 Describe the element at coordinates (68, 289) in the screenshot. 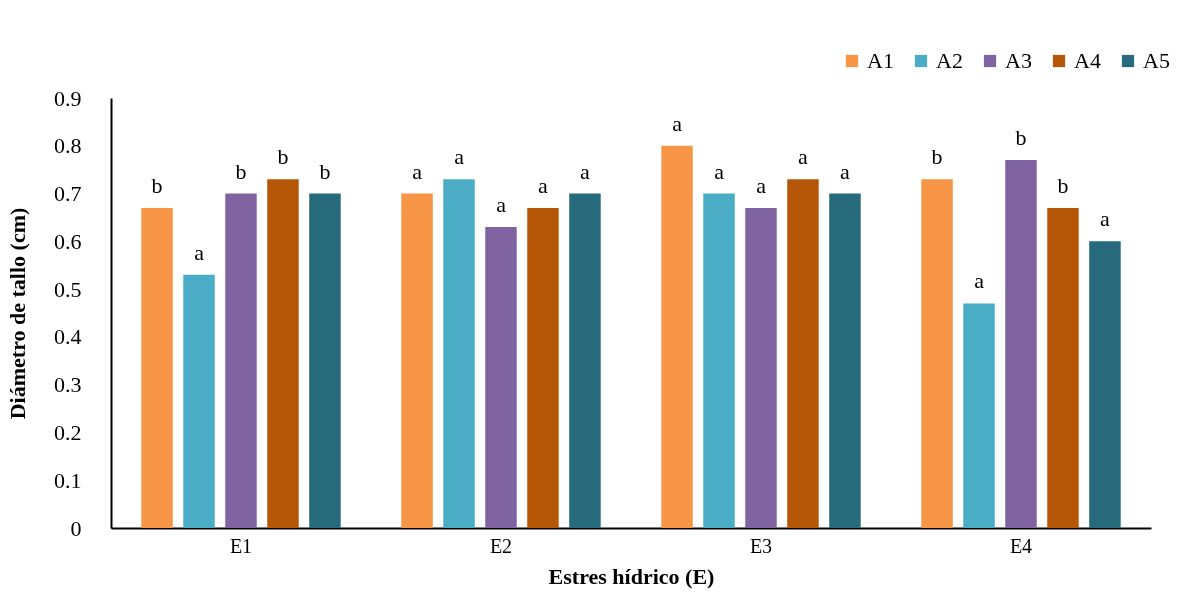

I see `y-tick-label: 0.5` at that location.